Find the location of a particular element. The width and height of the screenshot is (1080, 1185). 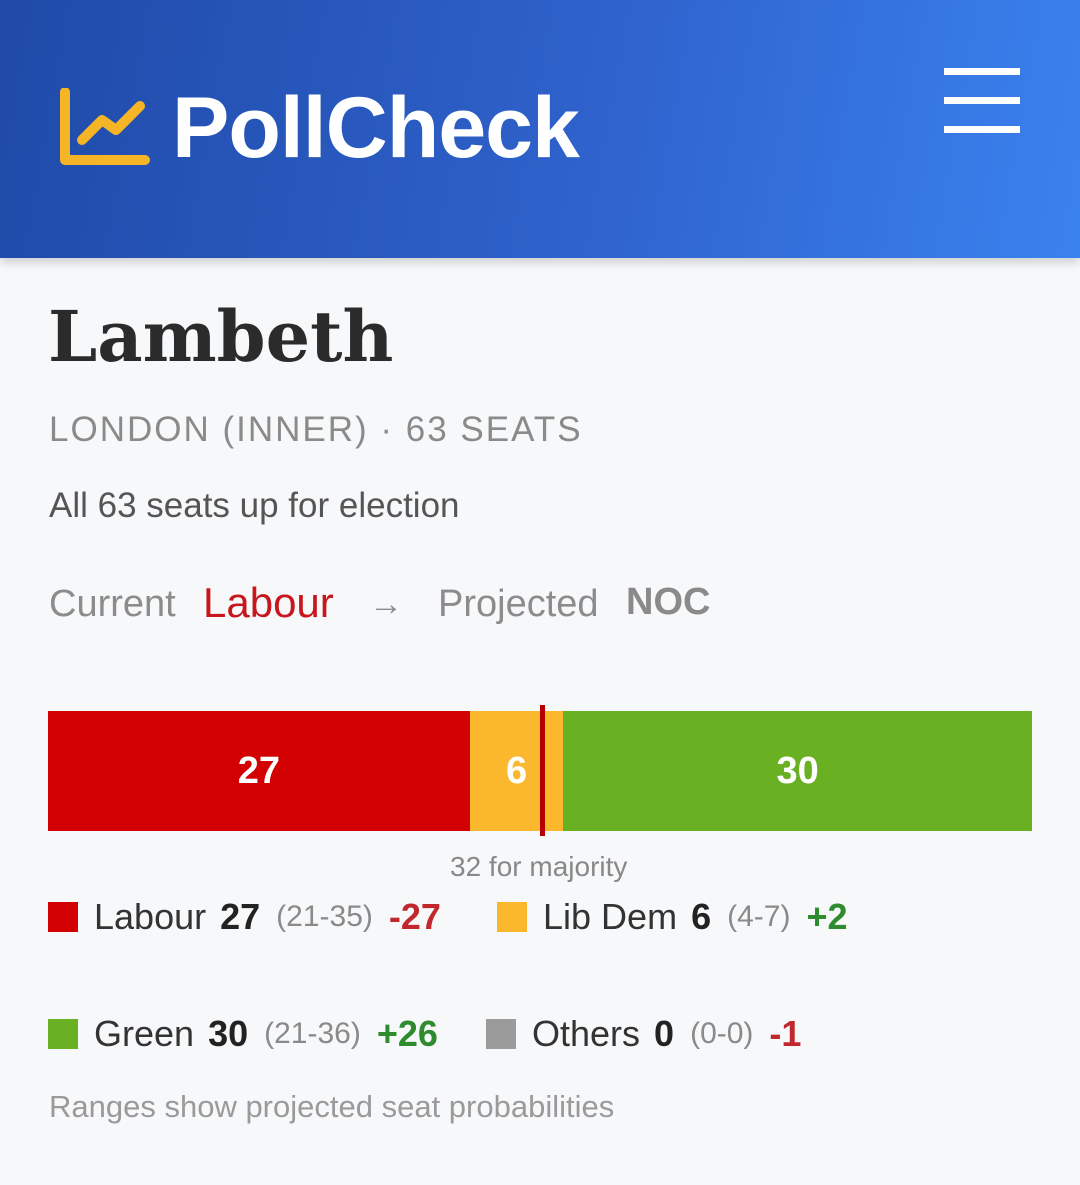

legend-item-labour: Labour 27 (21-35) -27 is located at coordinates (244, 919).